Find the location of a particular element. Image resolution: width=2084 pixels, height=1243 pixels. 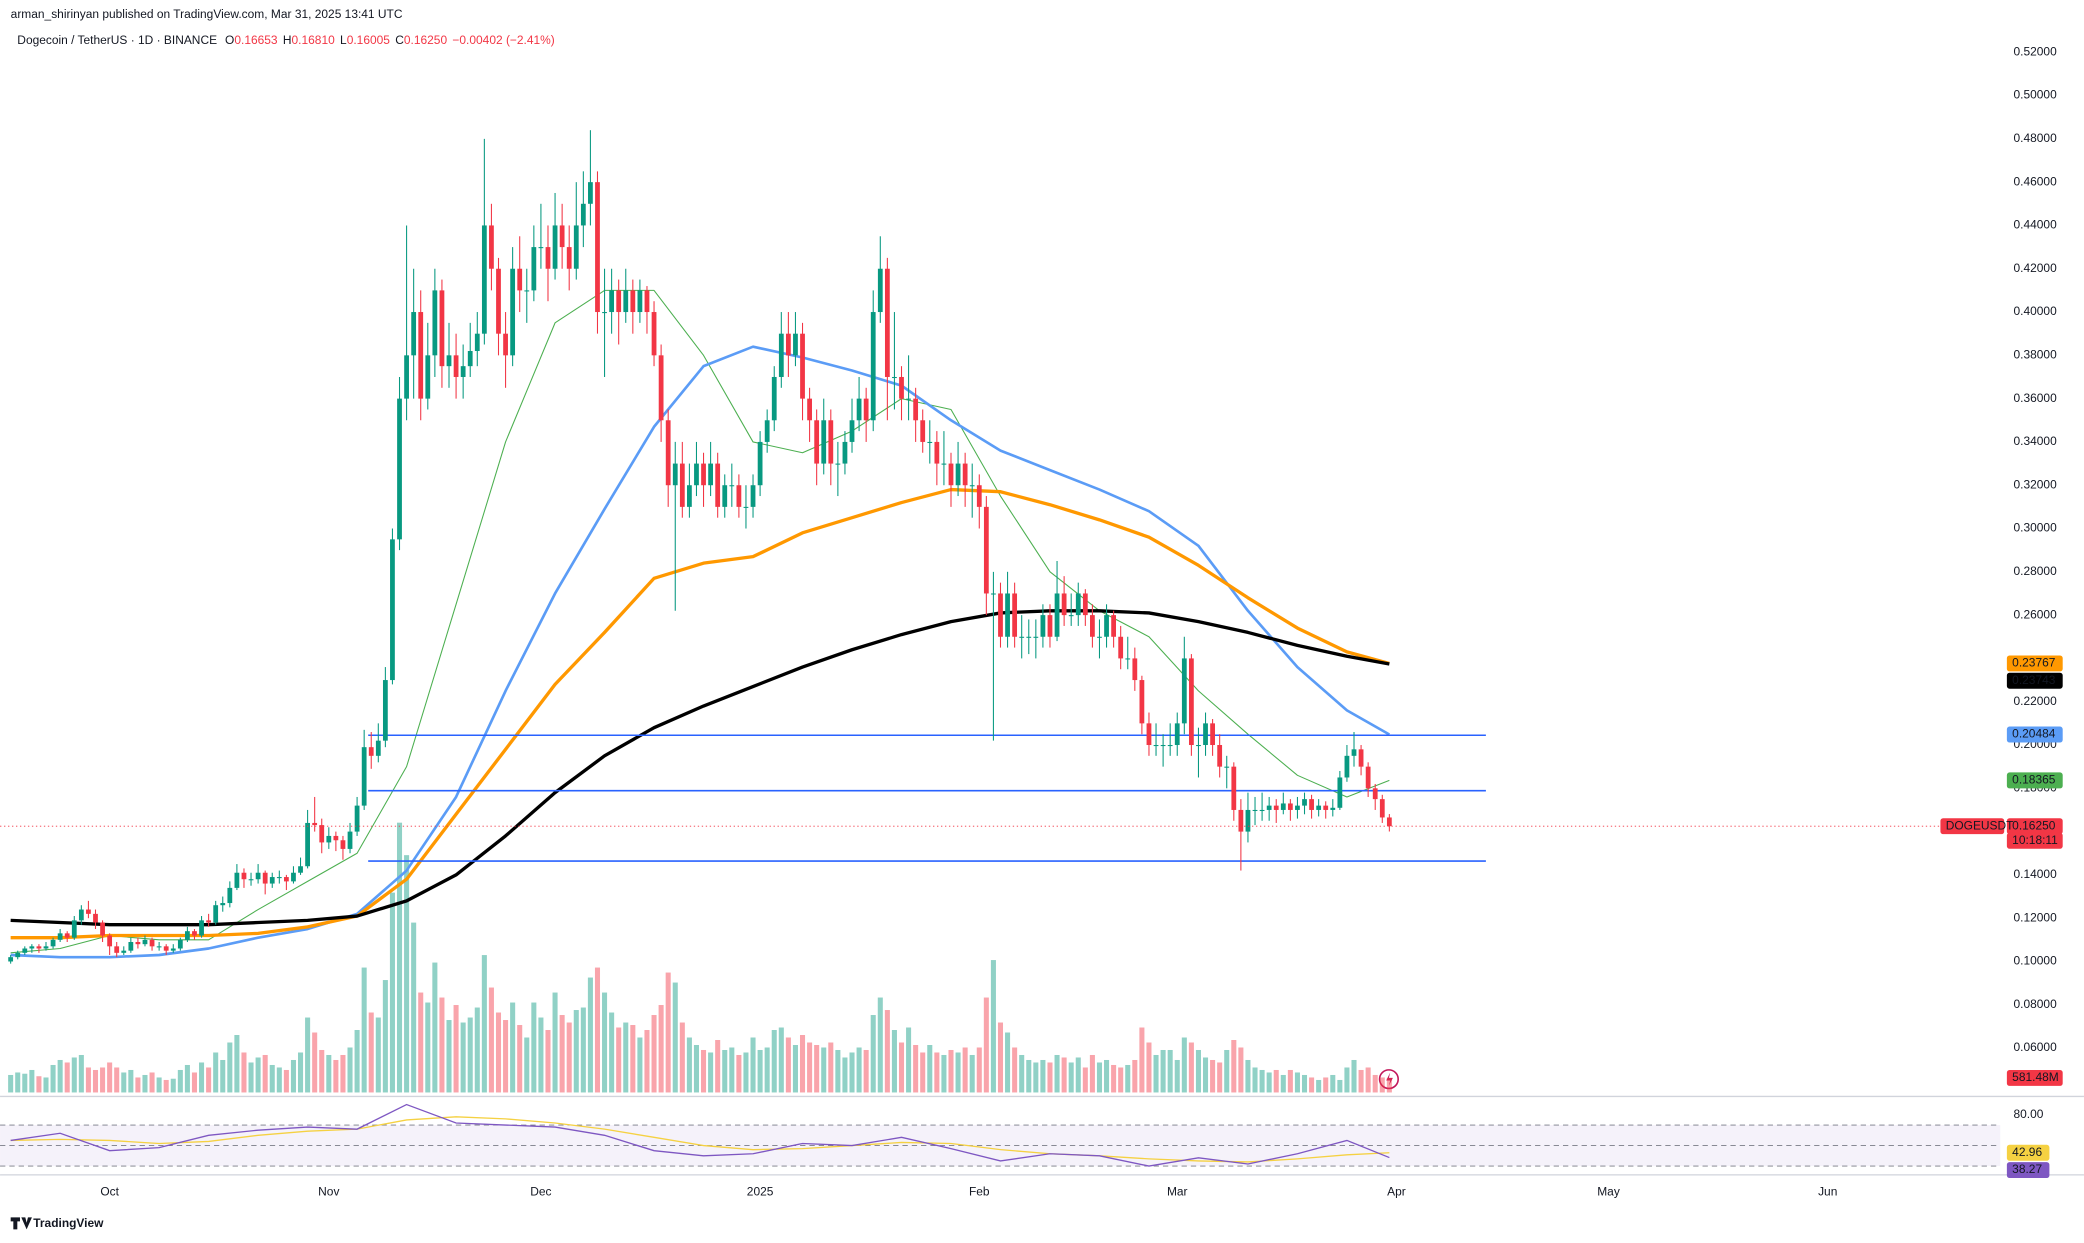

ma-value-box-bg is located at coordinates (2034, 780).